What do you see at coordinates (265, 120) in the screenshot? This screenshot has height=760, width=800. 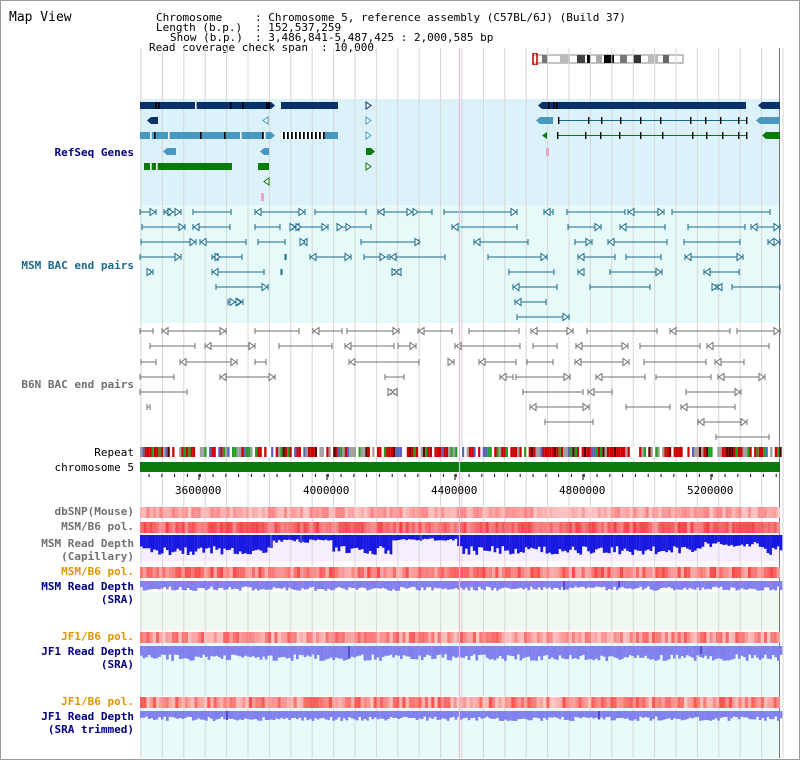 I see `gene-marker` at bounding box center [265, 120].